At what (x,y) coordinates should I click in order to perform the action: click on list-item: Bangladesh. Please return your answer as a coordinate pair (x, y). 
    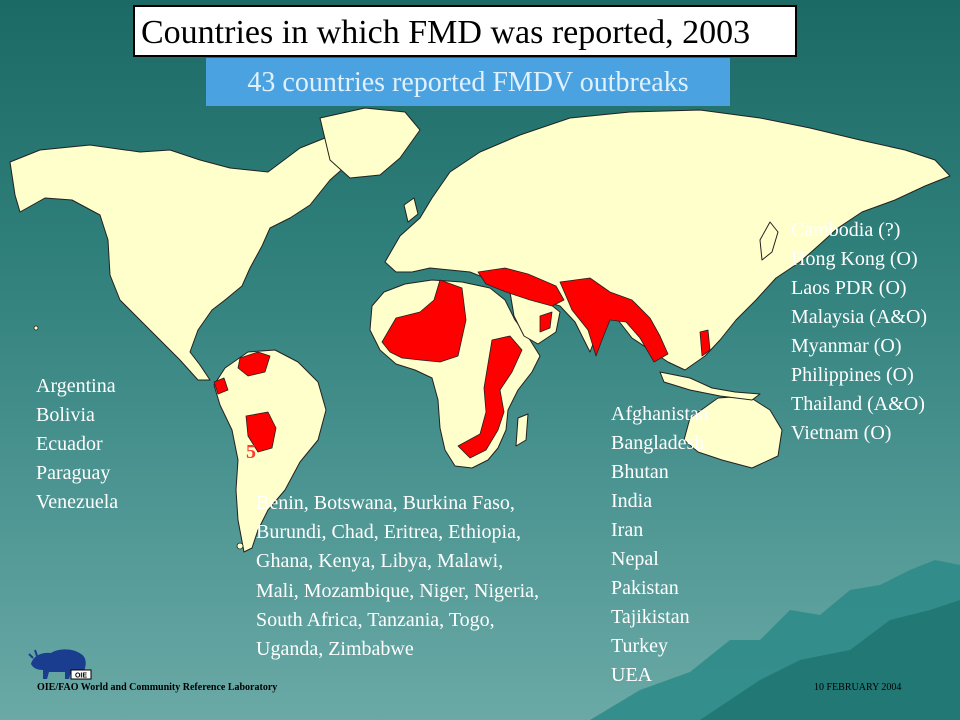
    Looking at the image, I should click on (658, 443).